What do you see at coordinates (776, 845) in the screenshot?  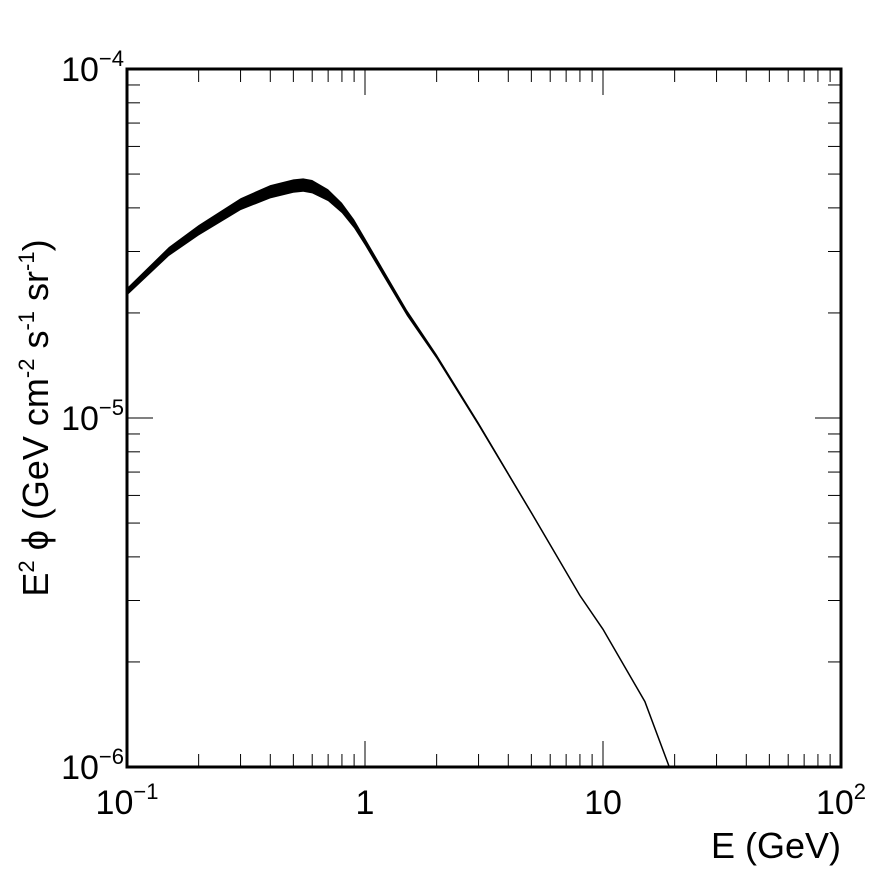 I see `x-axis-title: E (GeV)` at bounding box center [776, 845].